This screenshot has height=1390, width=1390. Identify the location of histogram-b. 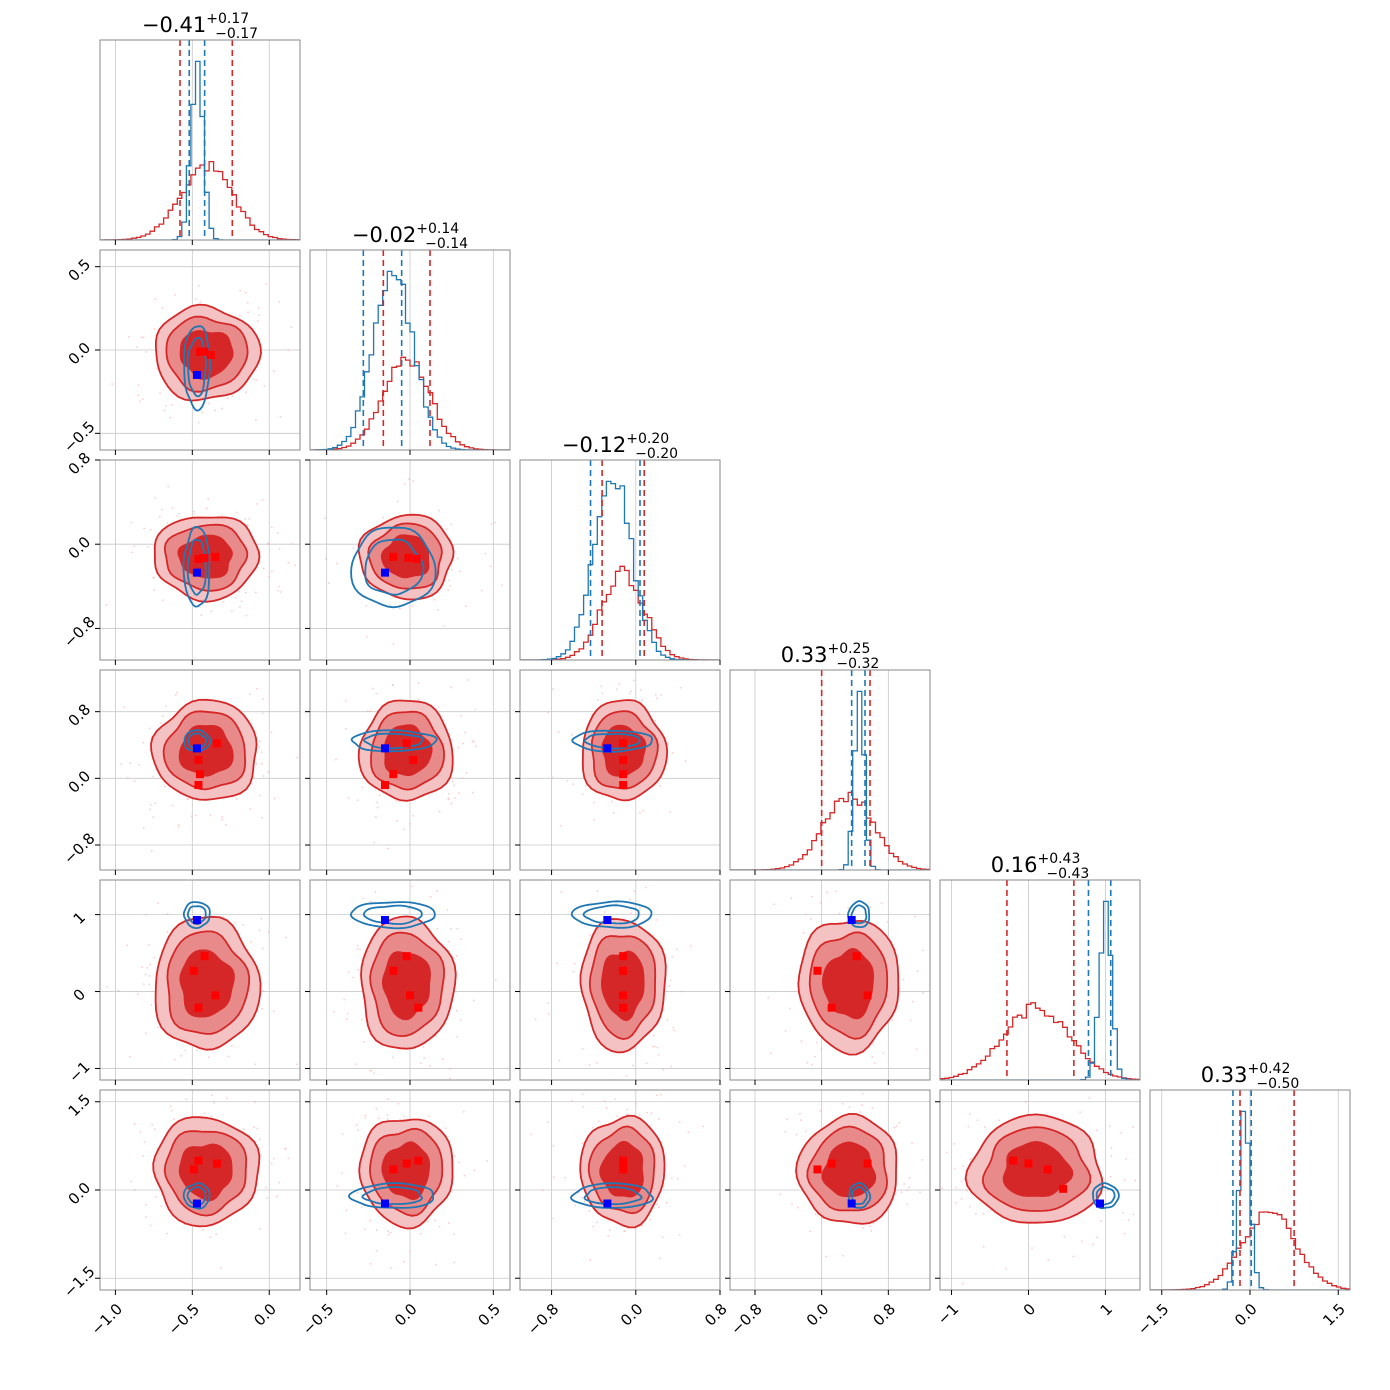
(1040, 990).